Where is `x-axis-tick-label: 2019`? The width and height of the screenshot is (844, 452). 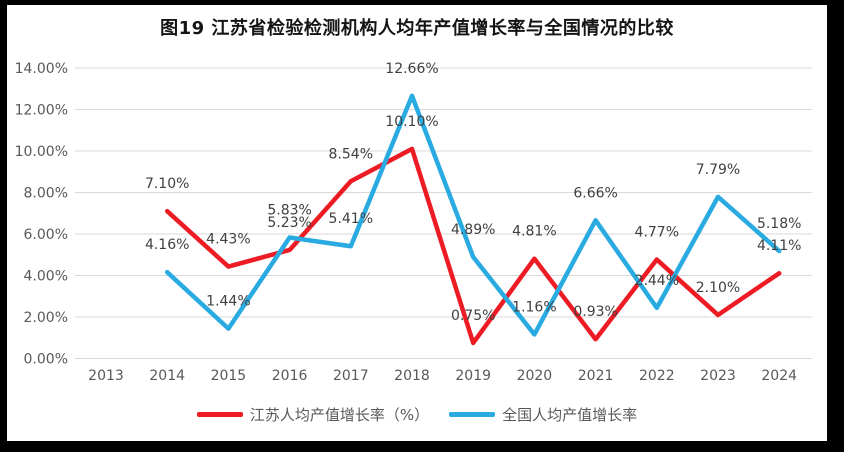
x-axis-tick-label: 2019 is located at coordinates (473, 376).